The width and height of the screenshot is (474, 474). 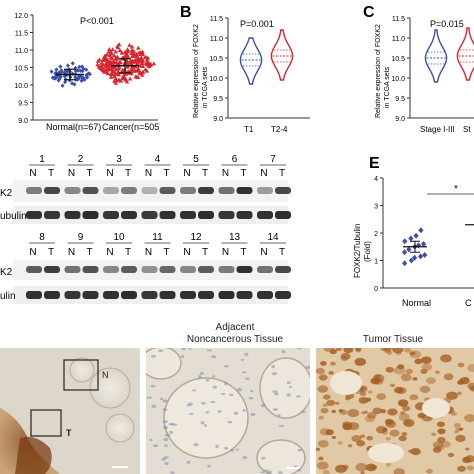 I want to click on panel-b-axes, so click(x=268, y=68).